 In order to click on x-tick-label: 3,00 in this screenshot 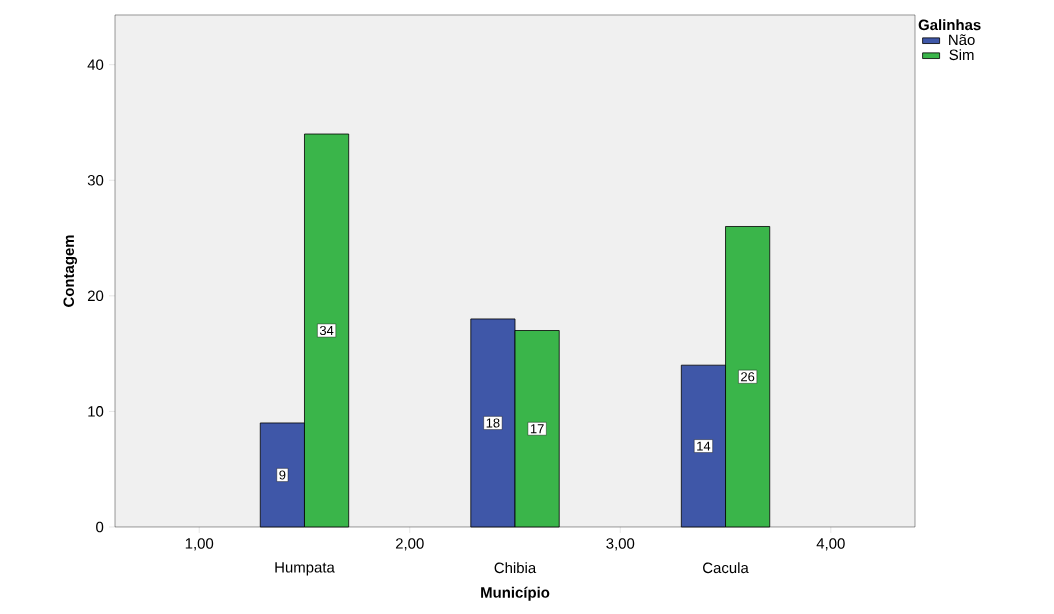, I will do `click(620, 544)`.